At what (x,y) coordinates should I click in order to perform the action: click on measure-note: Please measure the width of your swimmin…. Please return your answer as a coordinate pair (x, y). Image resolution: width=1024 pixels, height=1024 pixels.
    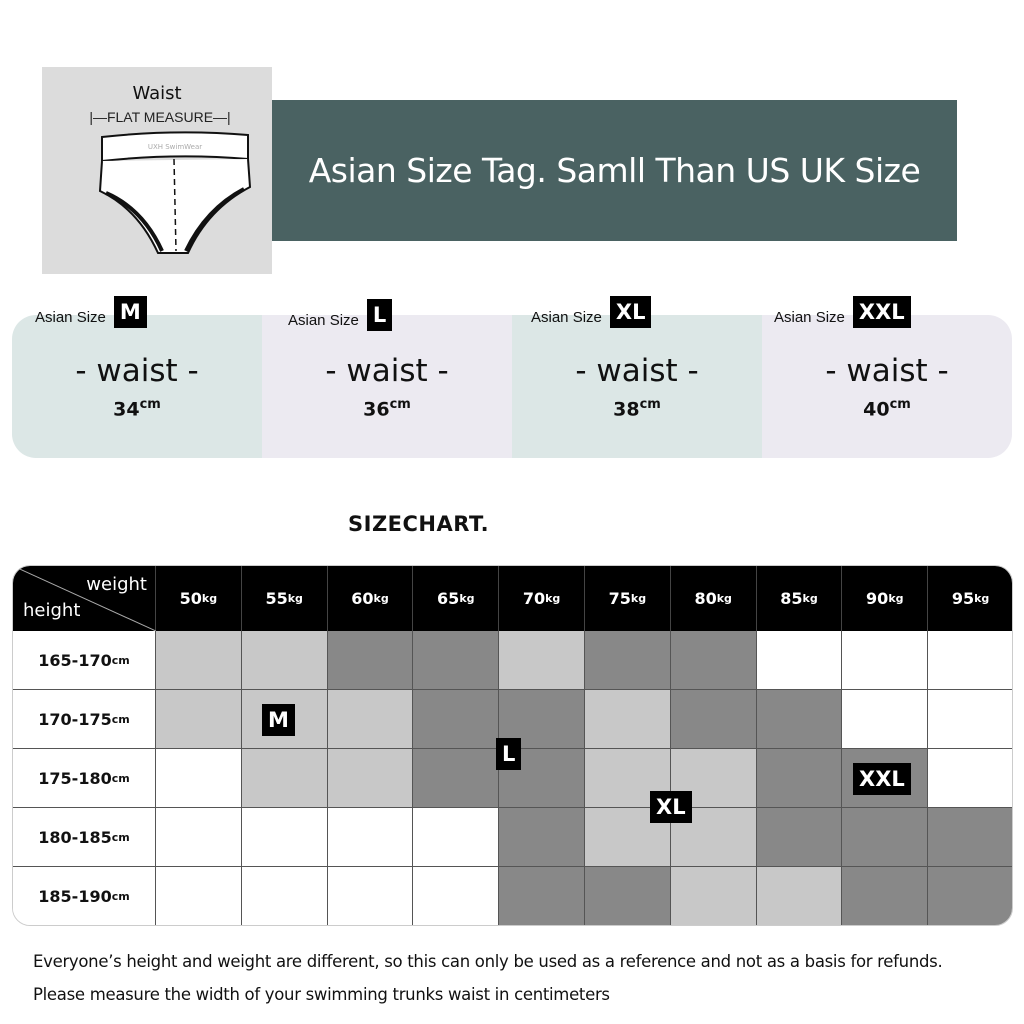
    Looking at the image, I should click on (321, 994).